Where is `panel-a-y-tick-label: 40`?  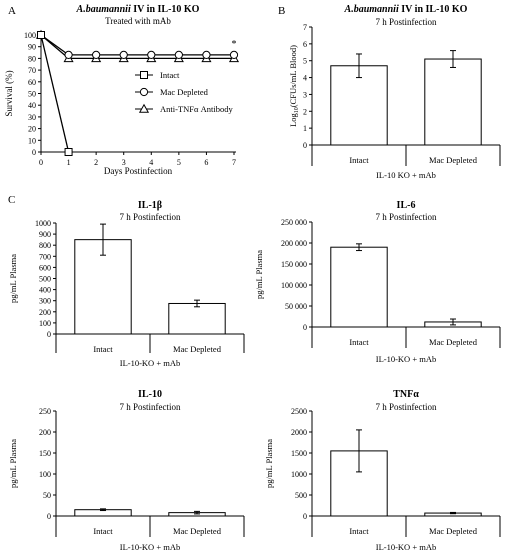 panel-a-y-tick-label: 40 is located at coordinates (32, 105).